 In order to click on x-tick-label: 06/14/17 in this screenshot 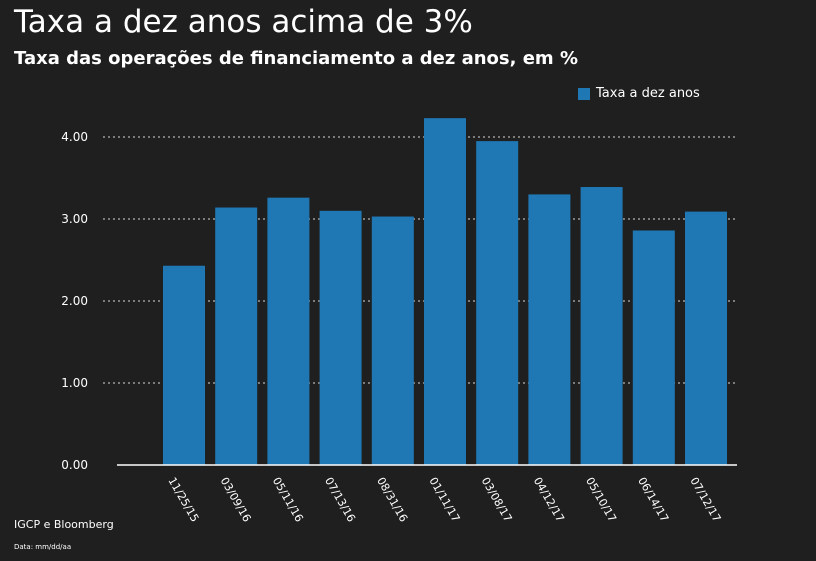, I will do `click(653, 499)`.